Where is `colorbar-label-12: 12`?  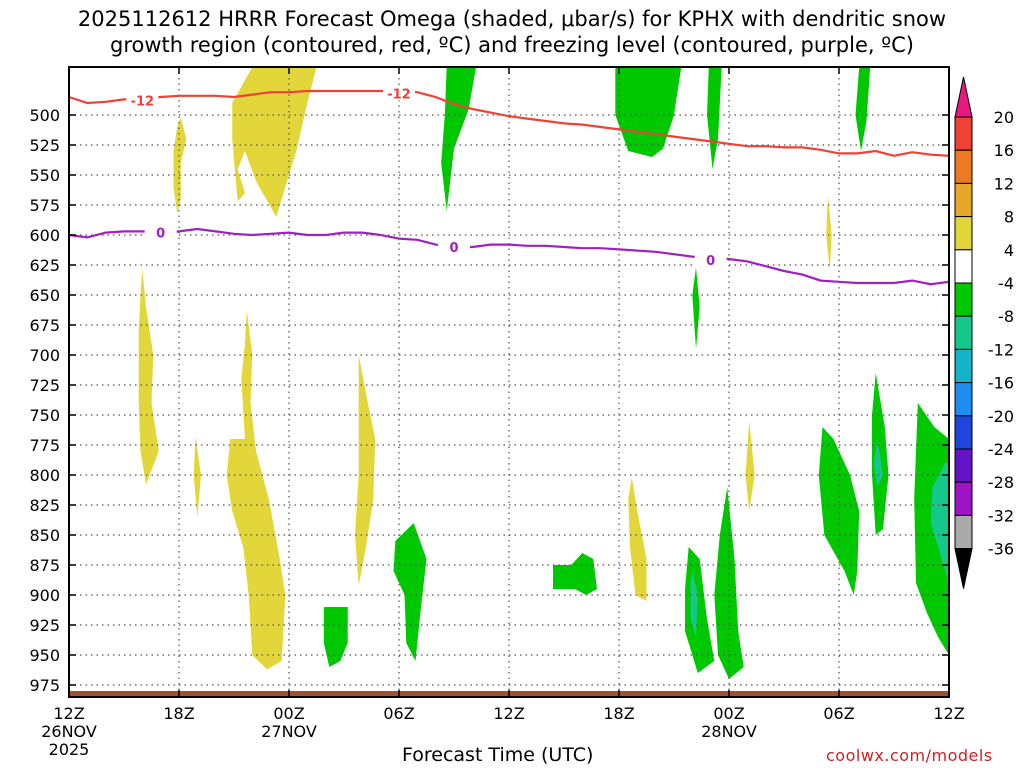 colorbar-label-12: 12 is located at coordinates (1004, 183).